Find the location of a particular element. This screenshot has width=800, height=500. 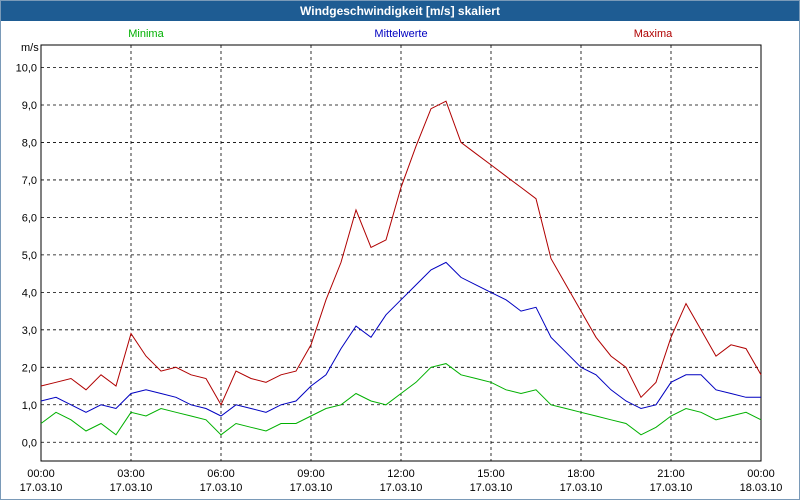

x-tick-time-label: 18:00 is located at coordinates (581, 474).